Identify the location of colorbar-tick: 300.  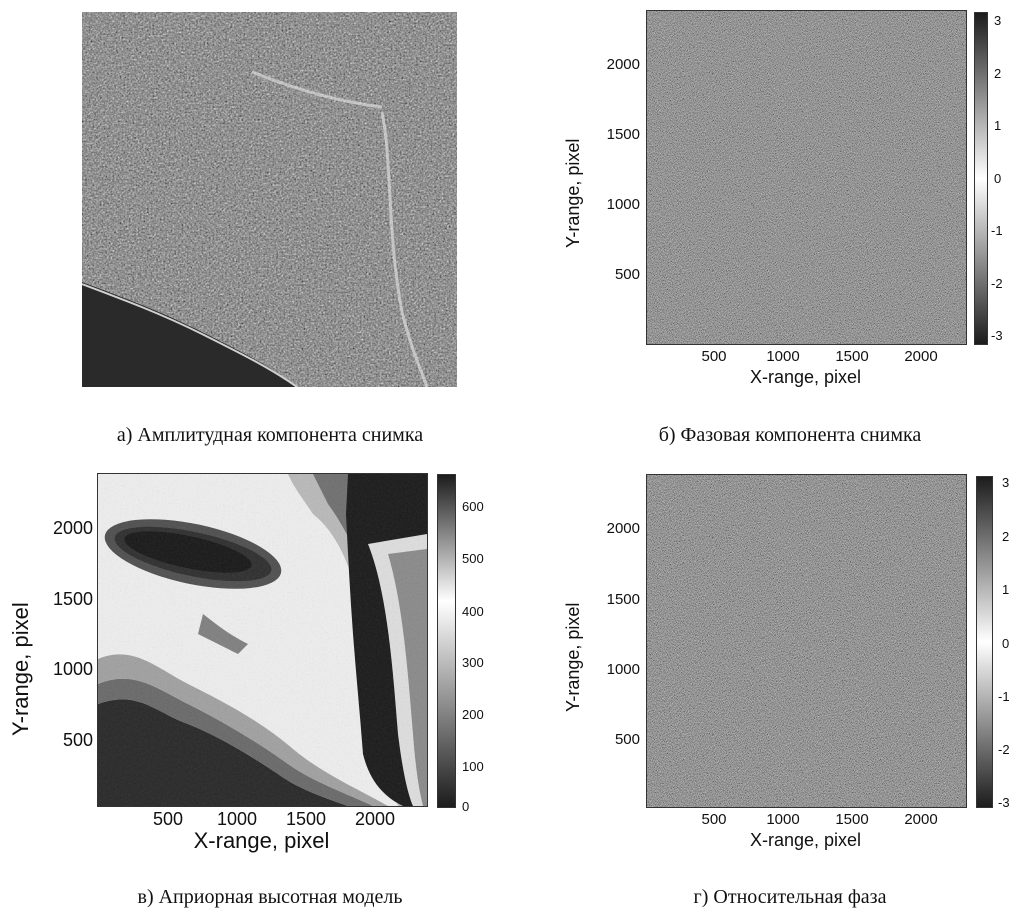
(473, 662).